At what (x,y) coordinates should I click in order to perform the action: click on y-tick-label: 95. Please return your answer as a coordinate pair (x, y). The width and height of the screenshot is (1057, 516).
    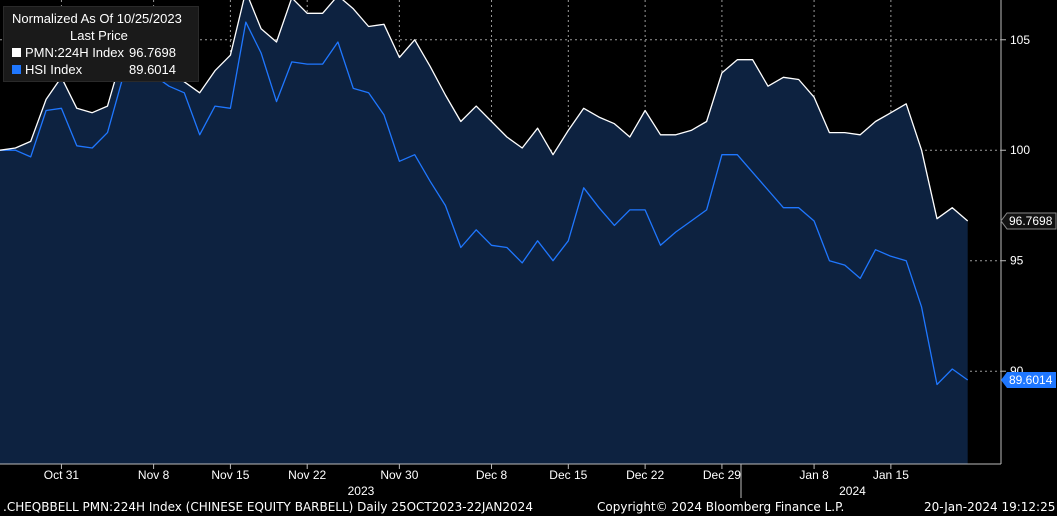
    Looking at the image, I should click on (1017, 261).